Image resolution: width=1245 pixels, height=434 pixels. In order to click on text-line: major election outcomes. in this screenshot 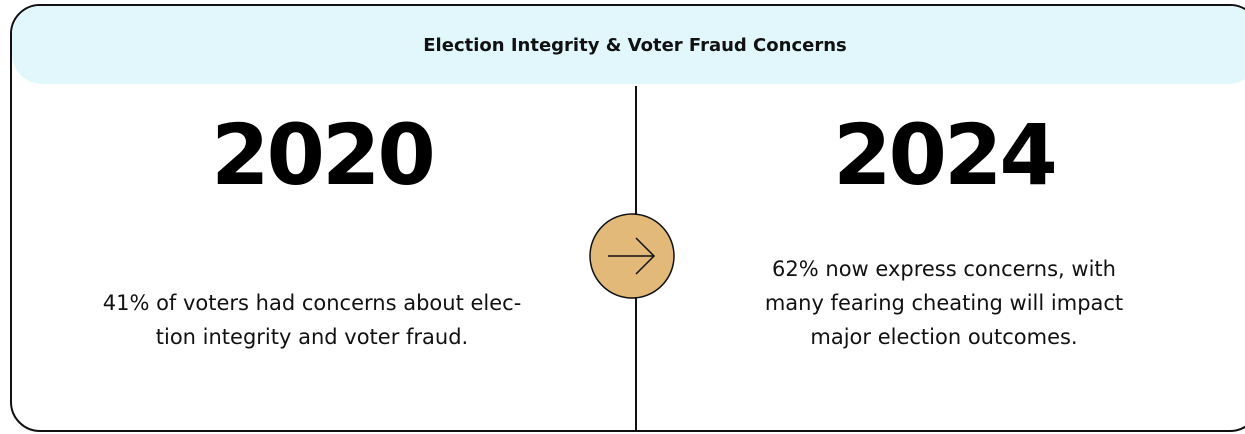, I will do `click(944, 337)`.